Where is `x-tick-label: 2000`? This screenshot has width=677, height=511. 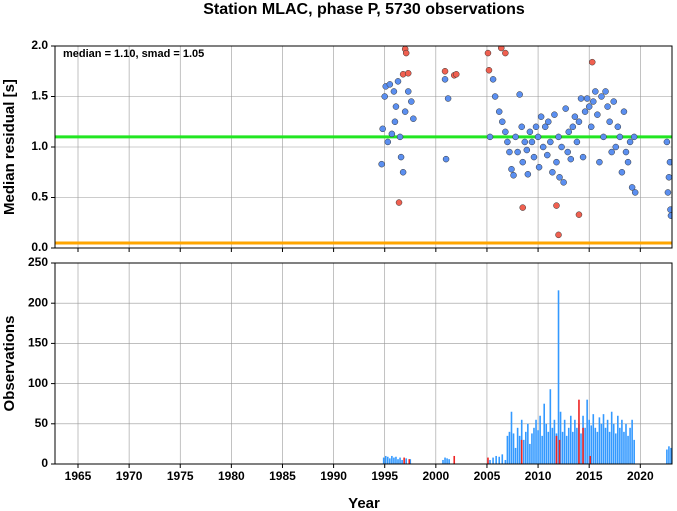
x-tick-label: 2000 is located at coordinates (435, 476).